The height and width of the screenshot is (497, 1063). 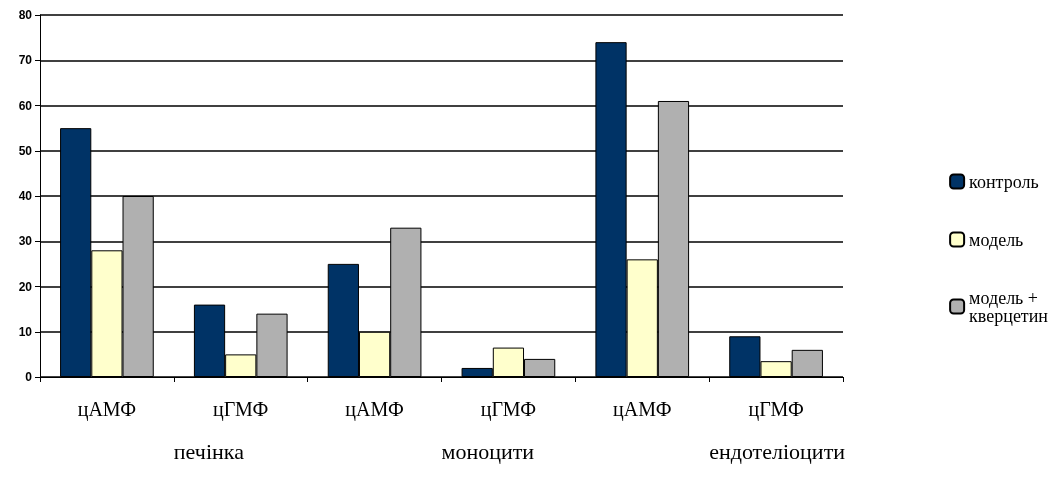 What do you see at coordinates (25, 105) in the screenshot?
I see `y-tick-label: 60` at bounding box center [25, 105].